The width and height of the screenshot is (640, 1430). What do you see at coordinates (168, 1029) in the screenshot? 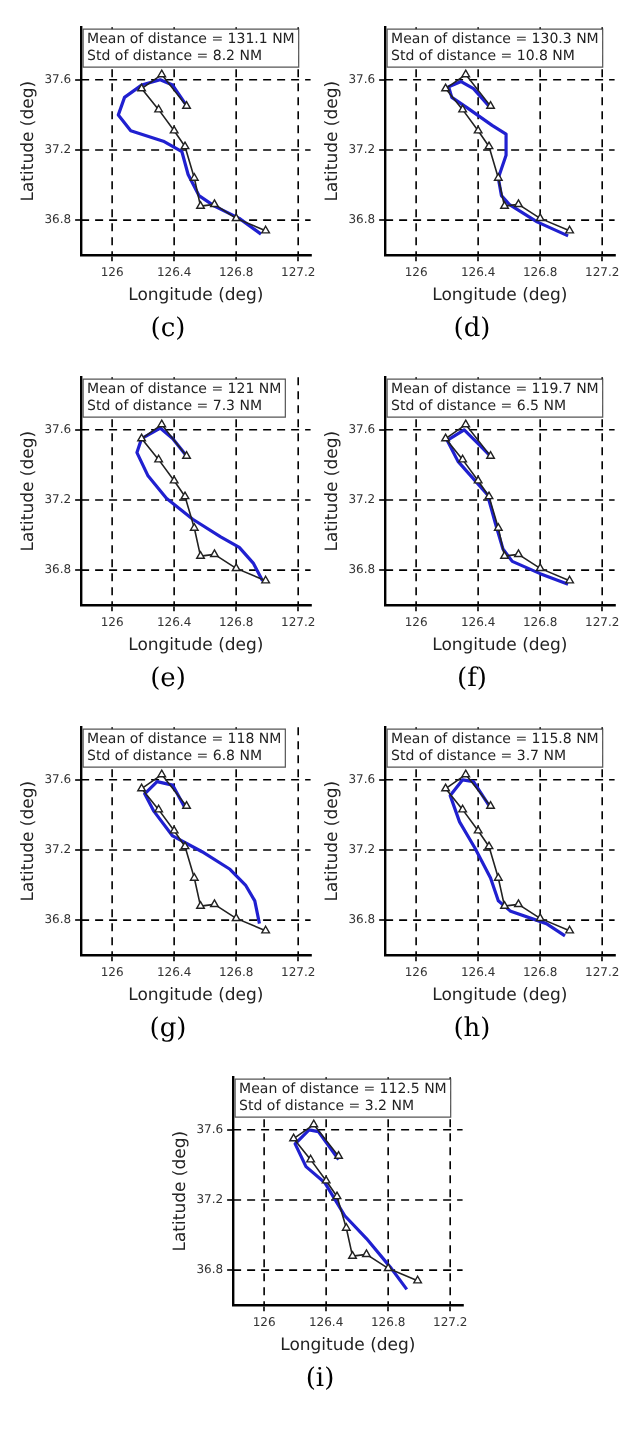
I see `text: (g)` at bounding box center [168, 1029].